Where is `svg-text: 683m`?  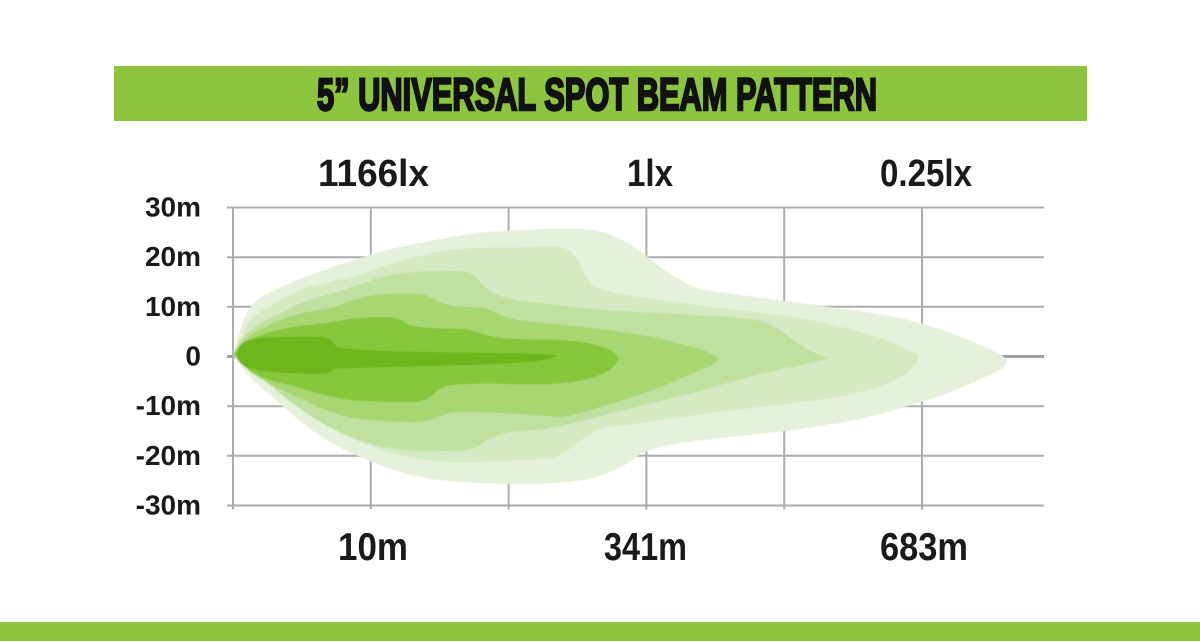
svg-text: 683m is located at coordinates (924, 547).